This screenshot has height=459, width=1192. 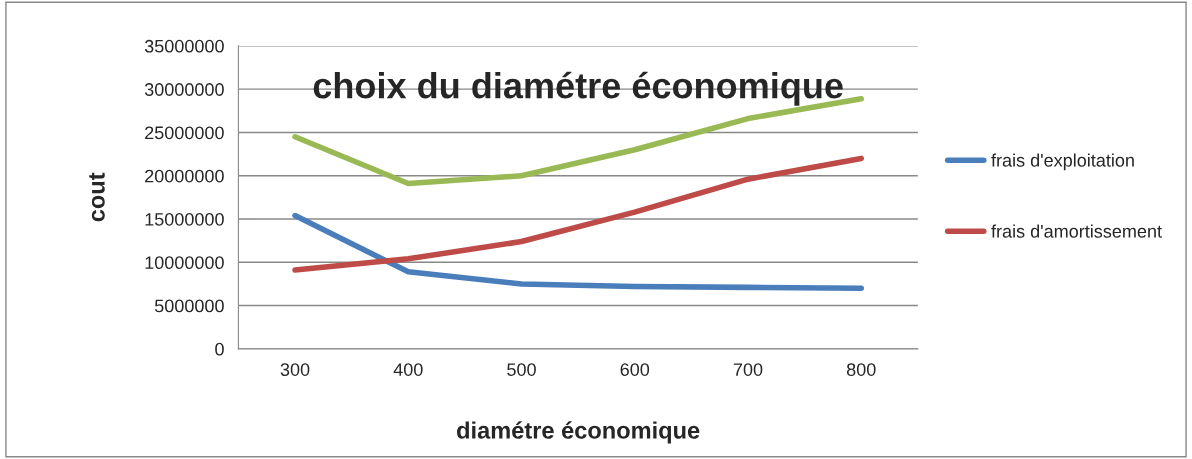 What do you see at coordinates (189, 306) in the screenshot?
I see `y-tick-label: 5000000` at bounding box center [189, 306].